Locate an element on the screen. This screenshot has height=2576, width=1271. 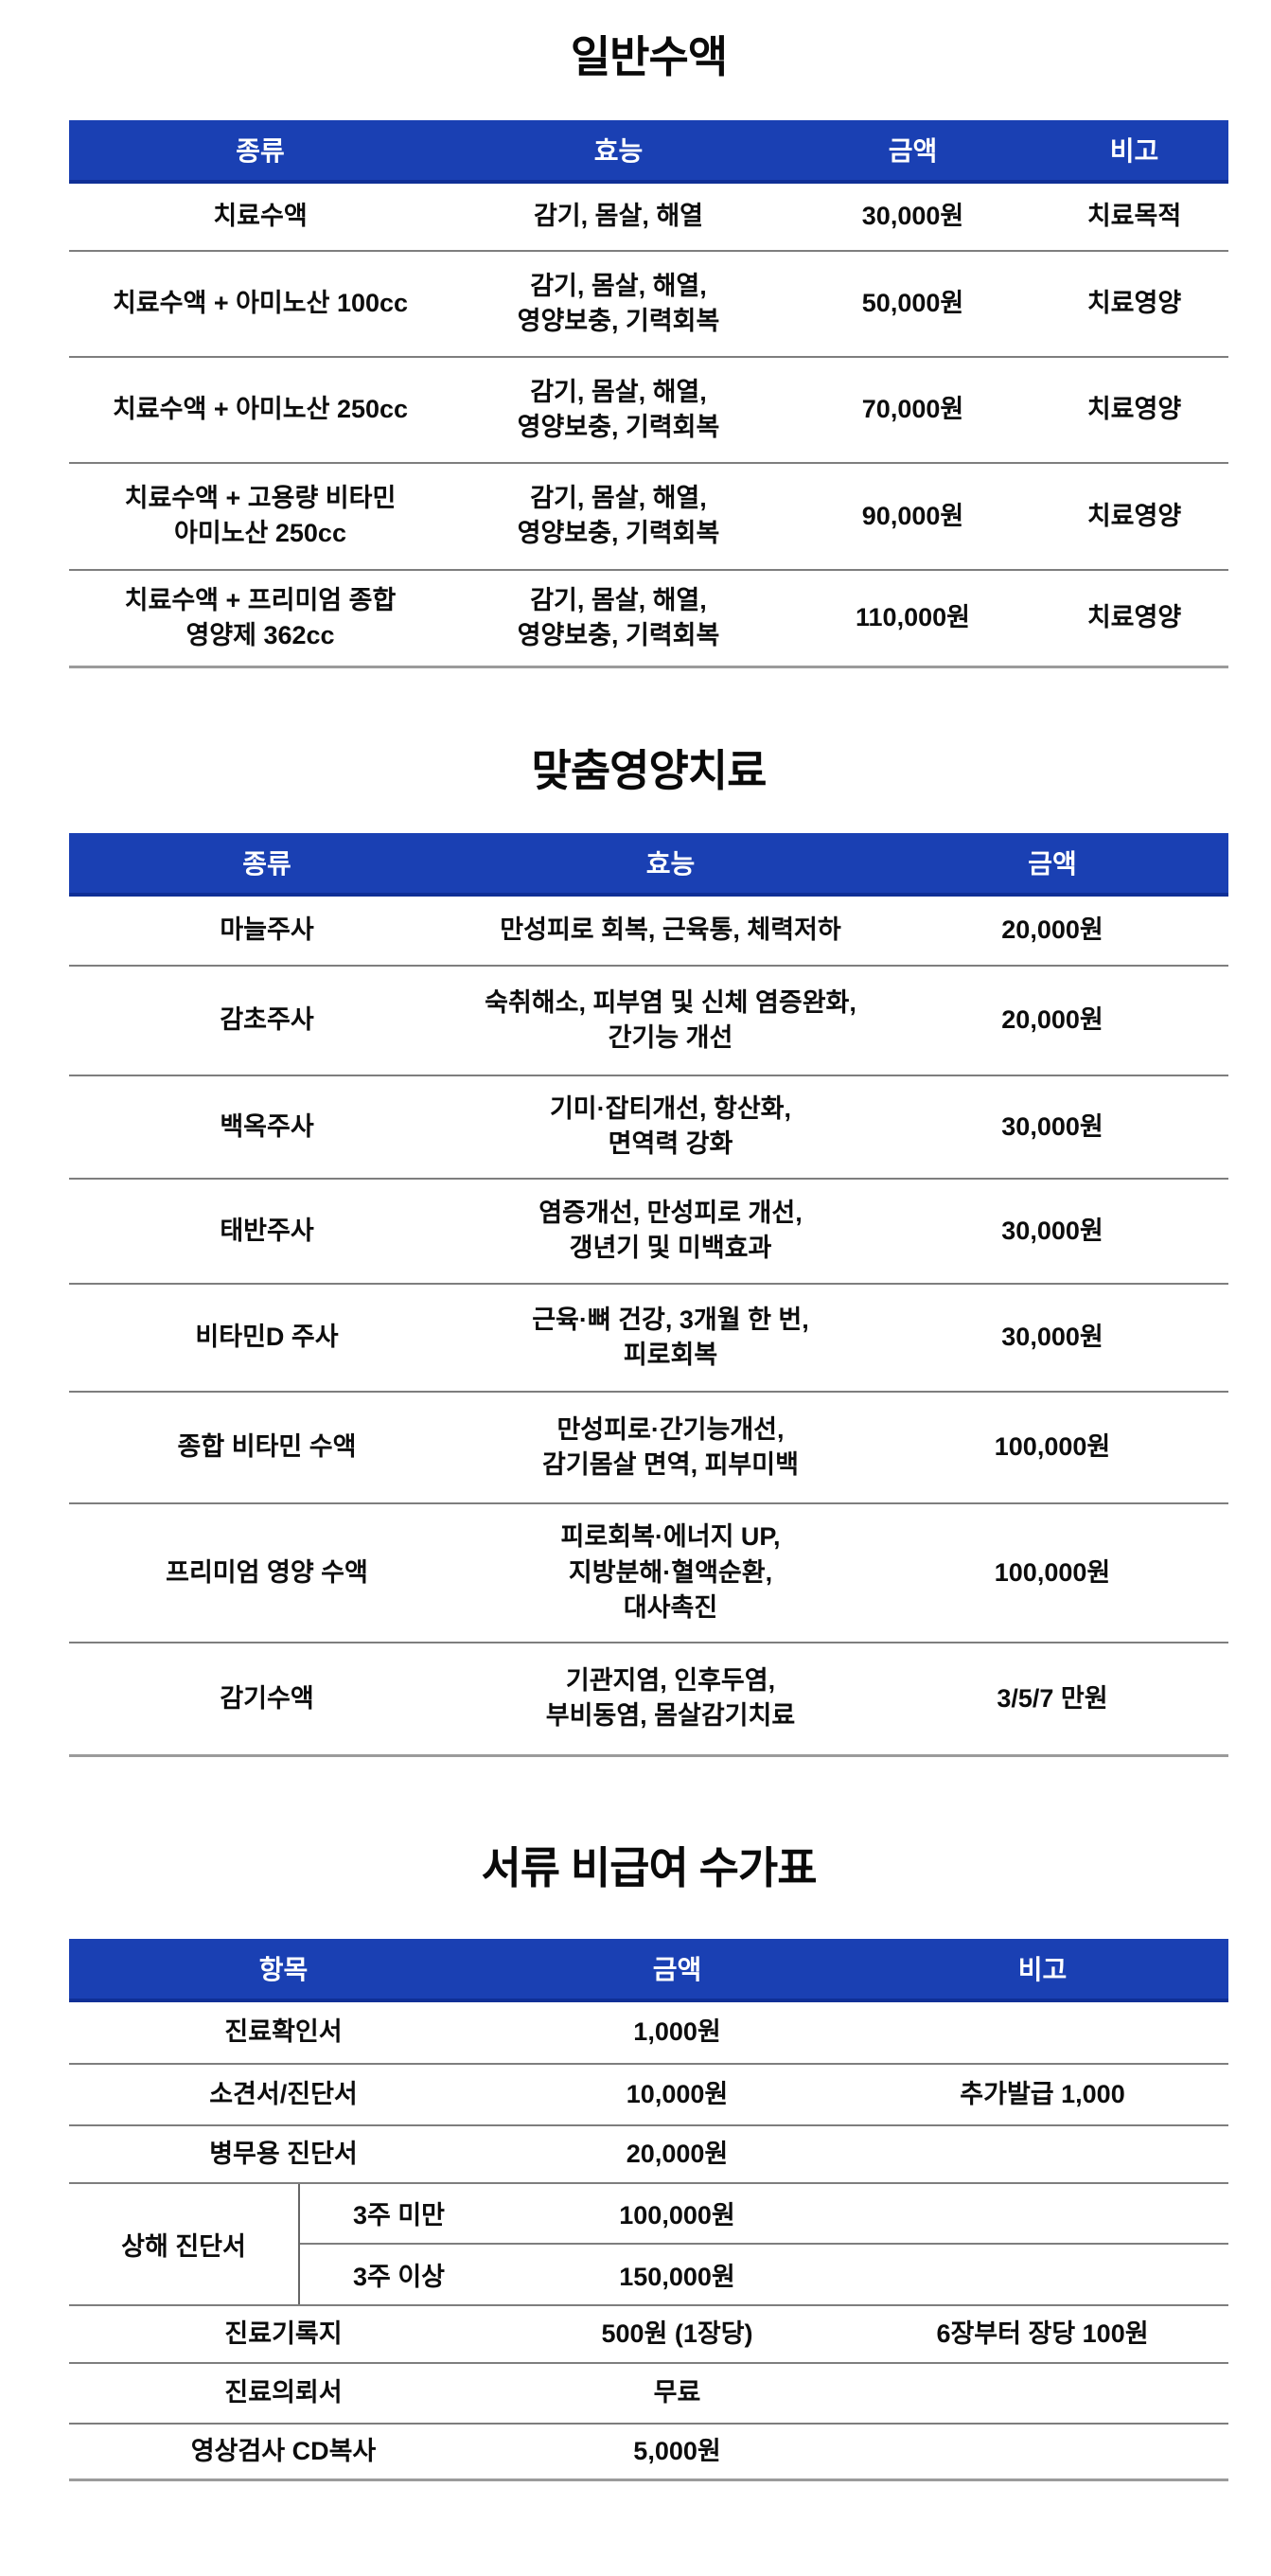
section-title-document-fees: 서류 비급여 수가표 is located at coordinates (649, 1867).